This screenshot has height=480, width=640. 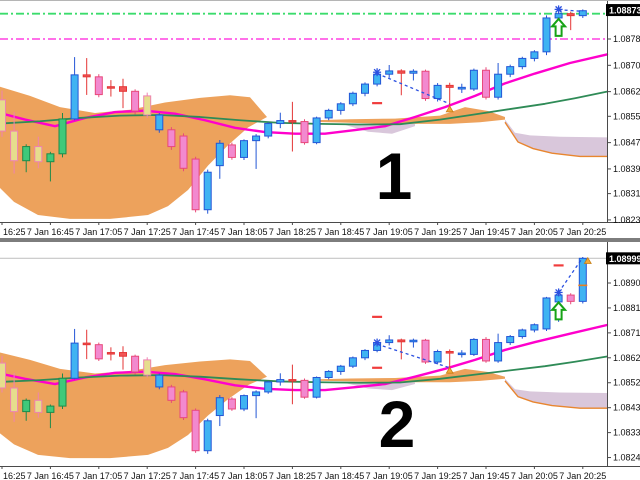 I want to click on price-tick-label: 1.08620, so click(x=626, y=358).